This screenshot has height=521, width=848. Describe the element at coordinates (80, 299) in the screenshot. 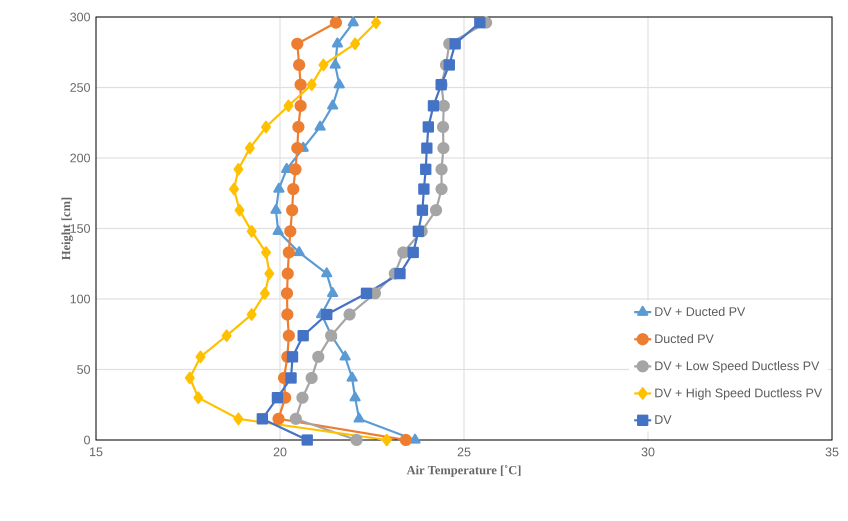

I see `y-tick-label: 100` at that location.